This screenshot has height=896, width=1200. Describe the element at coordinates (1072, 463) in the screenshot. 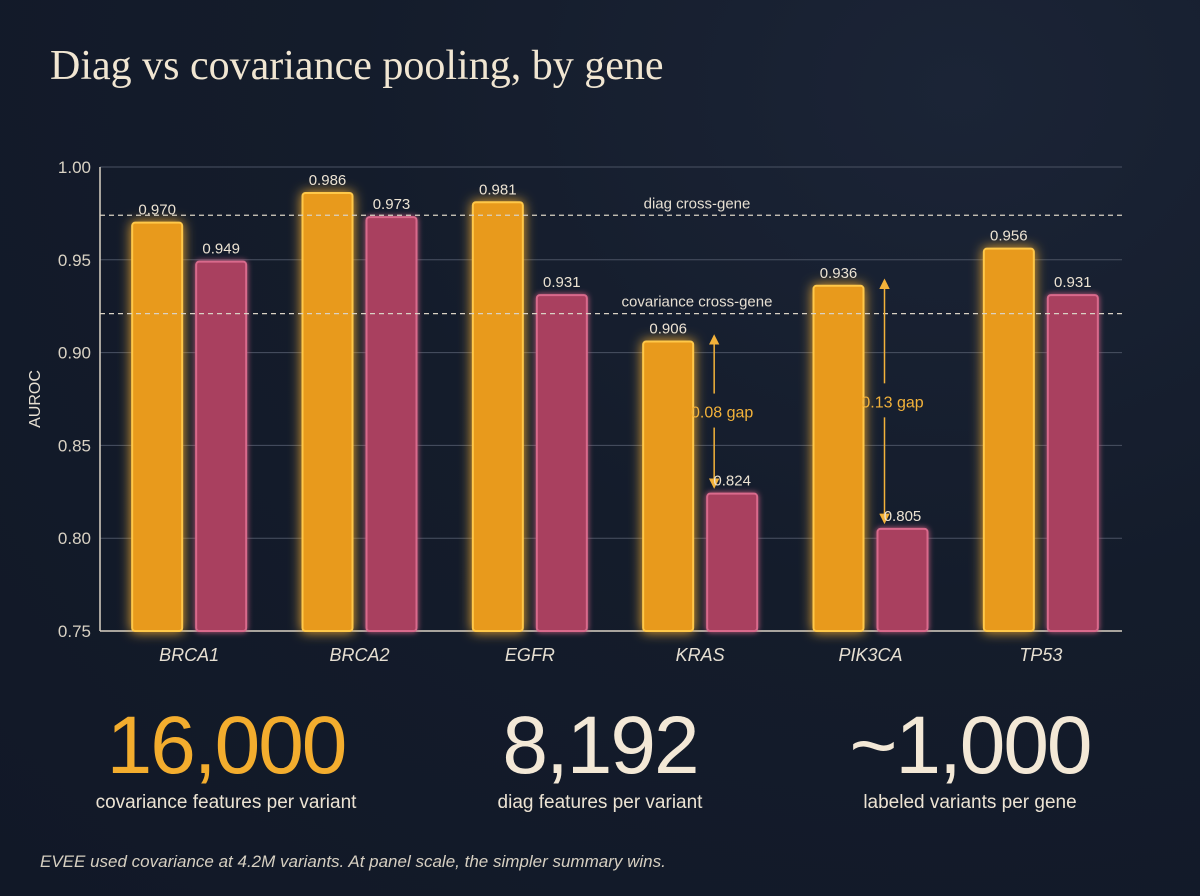

I see `bar-covariance-tp53` at that location.